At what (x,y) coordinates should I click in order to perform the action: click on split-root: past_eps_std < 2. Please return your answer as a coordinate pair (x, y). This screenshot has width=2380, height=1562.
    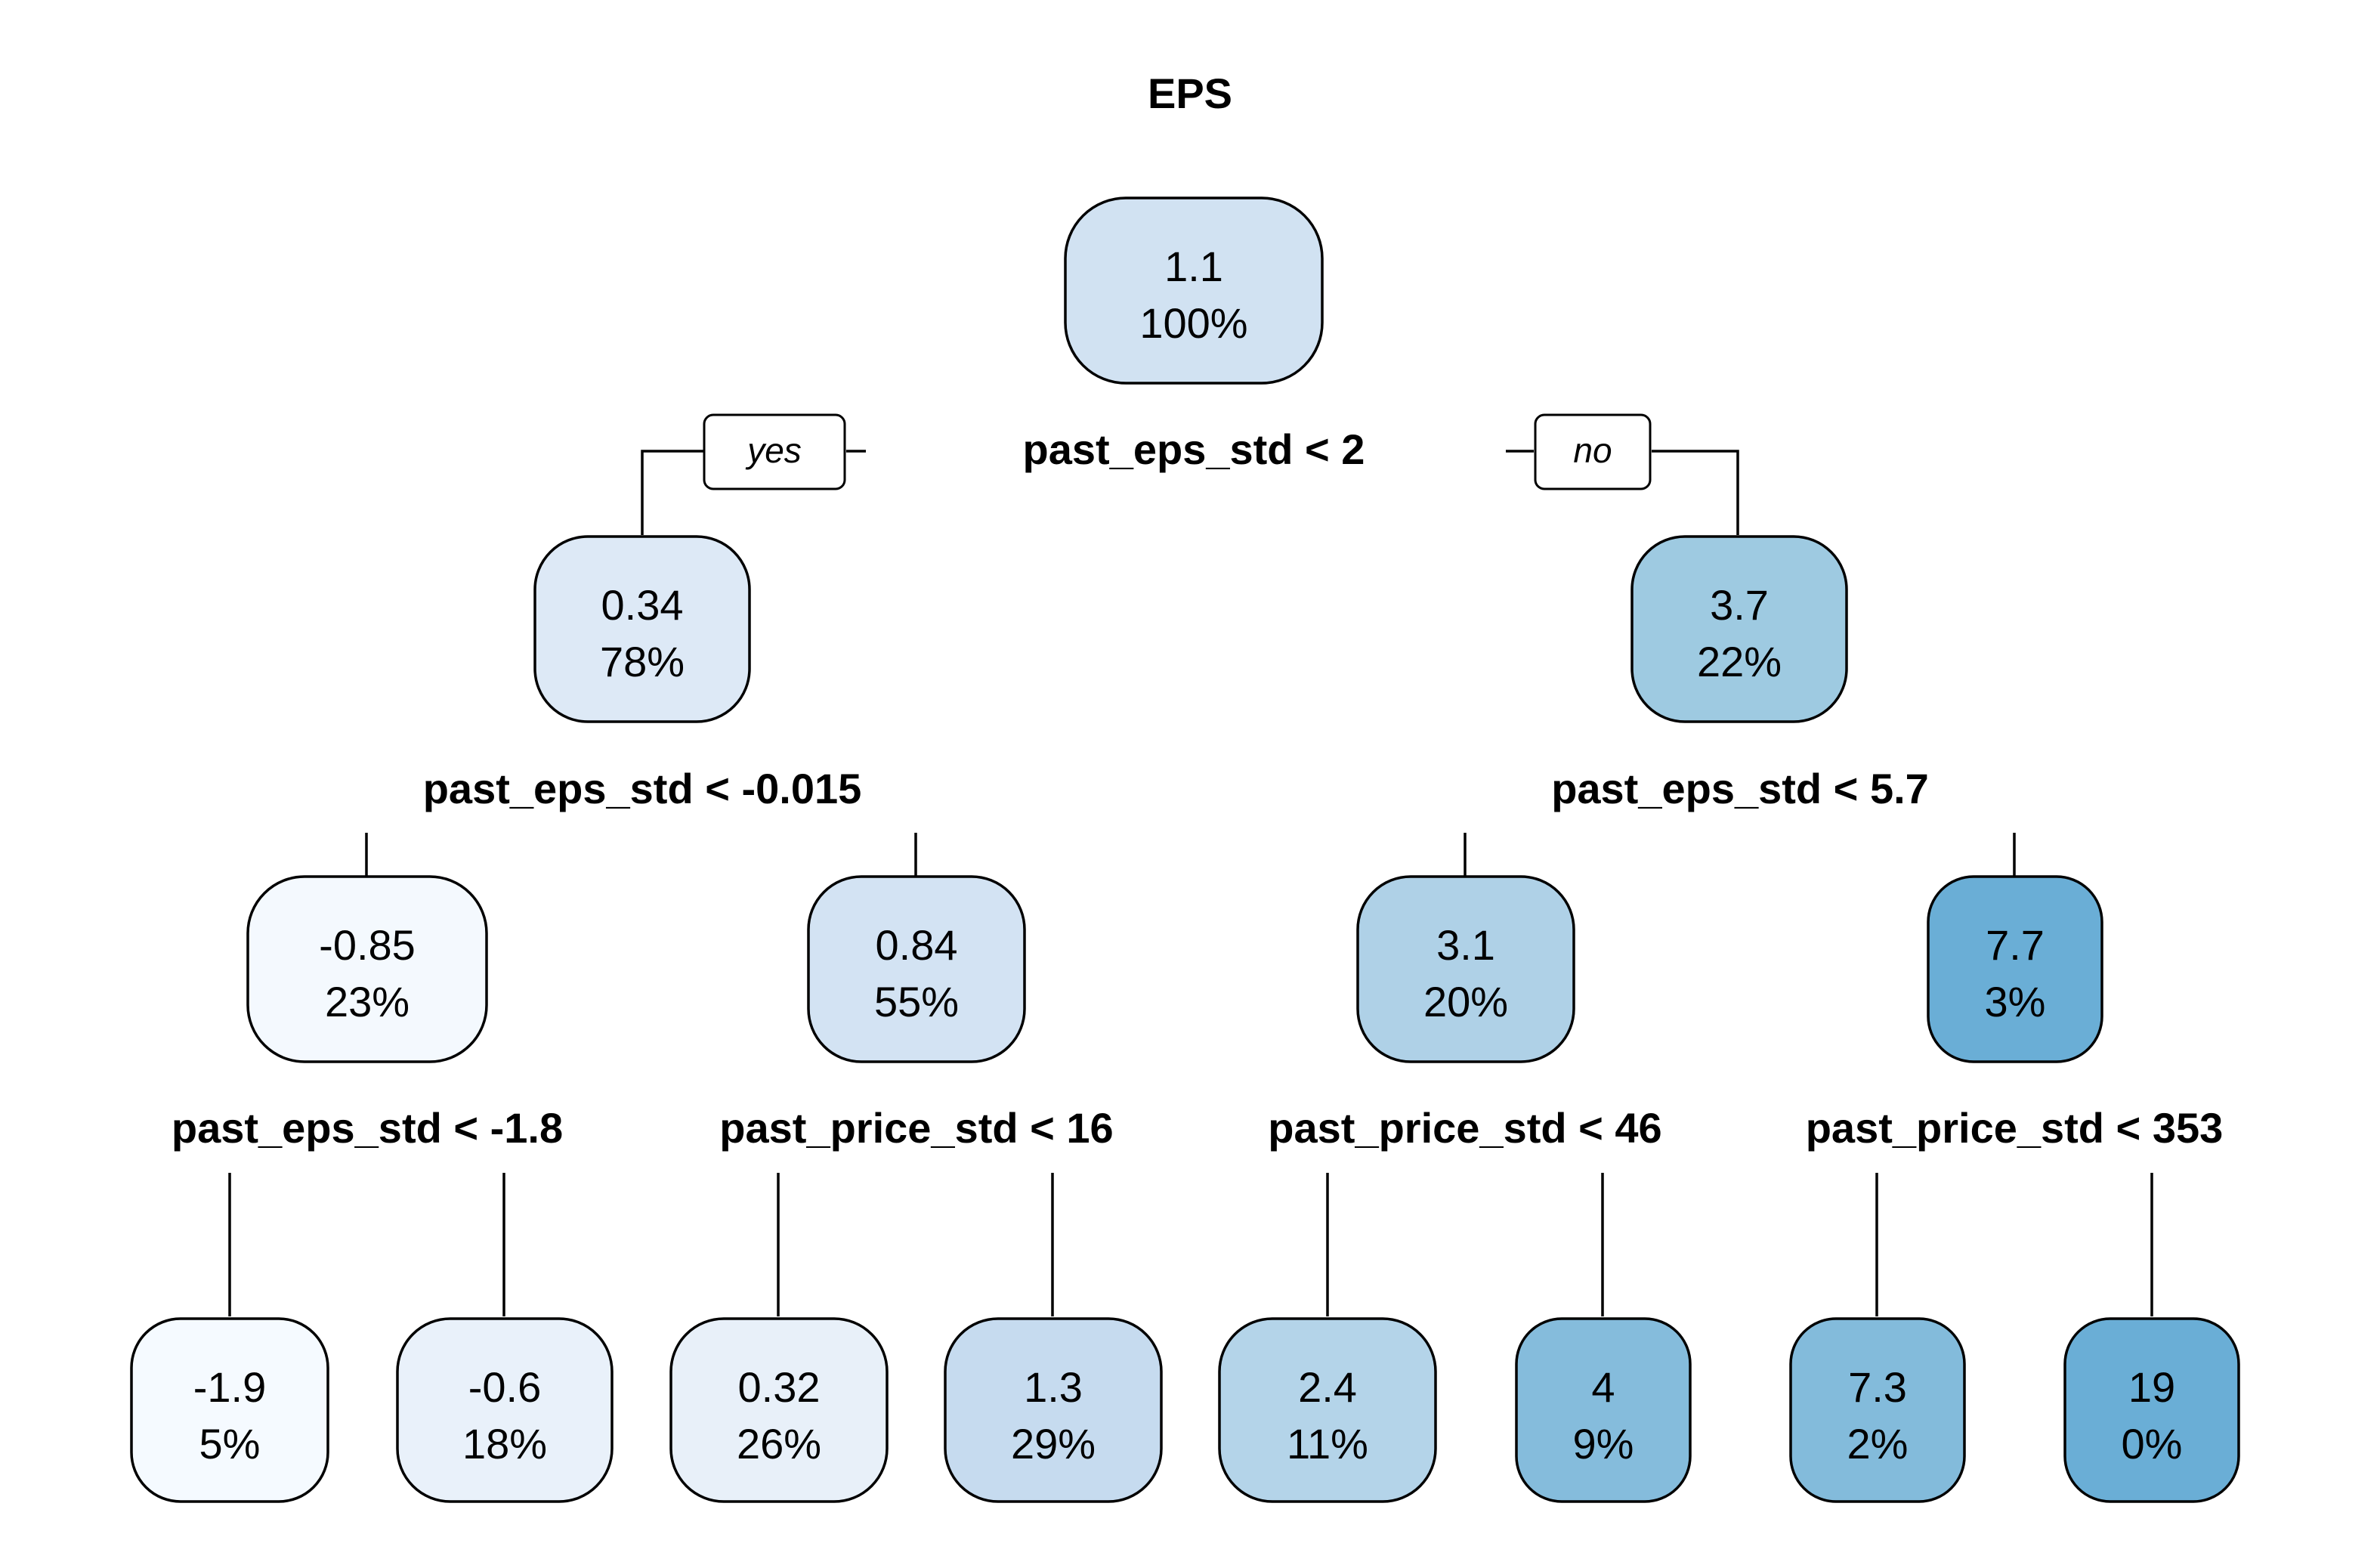
    Looking at the image, I should click on (1194, 449).